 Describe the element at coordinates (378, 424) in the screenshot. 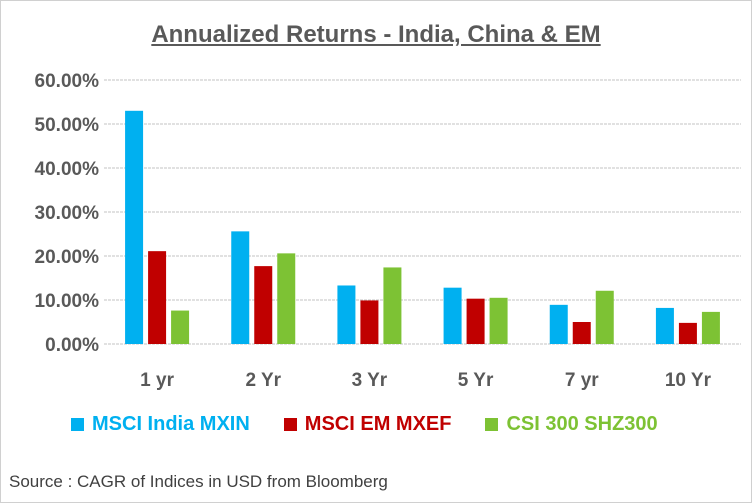

I see `legend-label: MSCI EM MXEF` at that location.